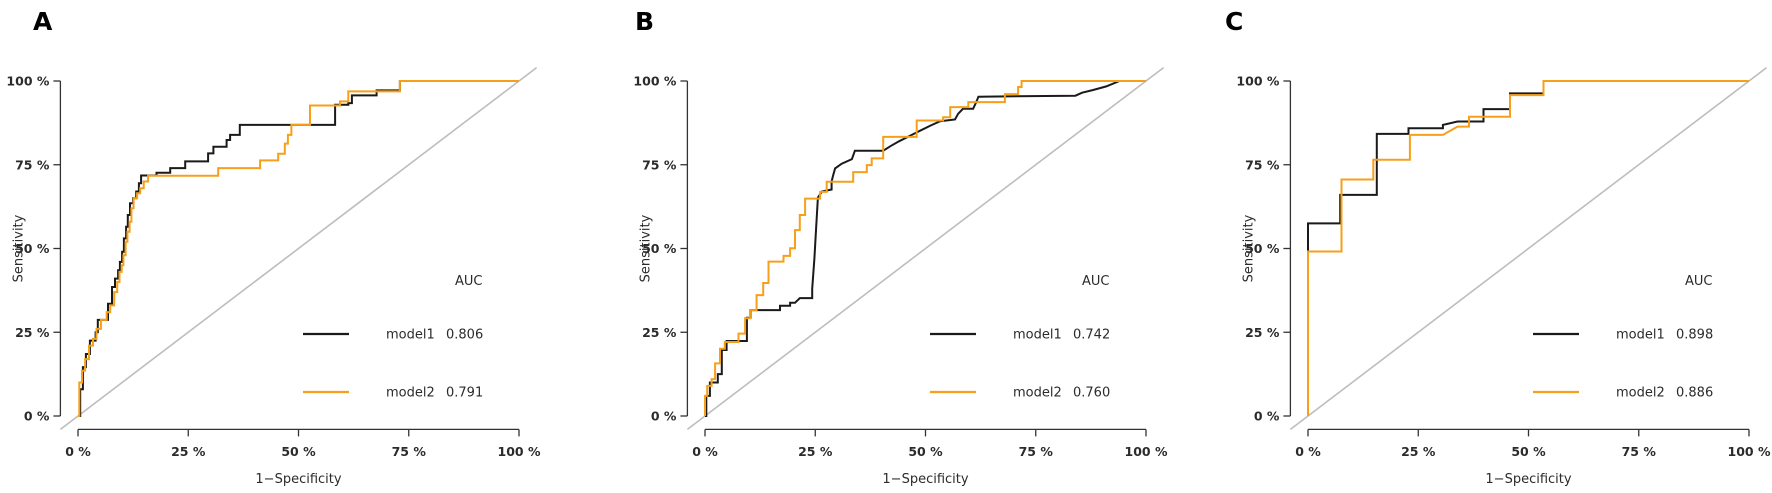  What do you see at coordinates (464, 335) in the screenshot?
I see `legend-auc-value-model1: 0.806` at bounding box center [464, 335].